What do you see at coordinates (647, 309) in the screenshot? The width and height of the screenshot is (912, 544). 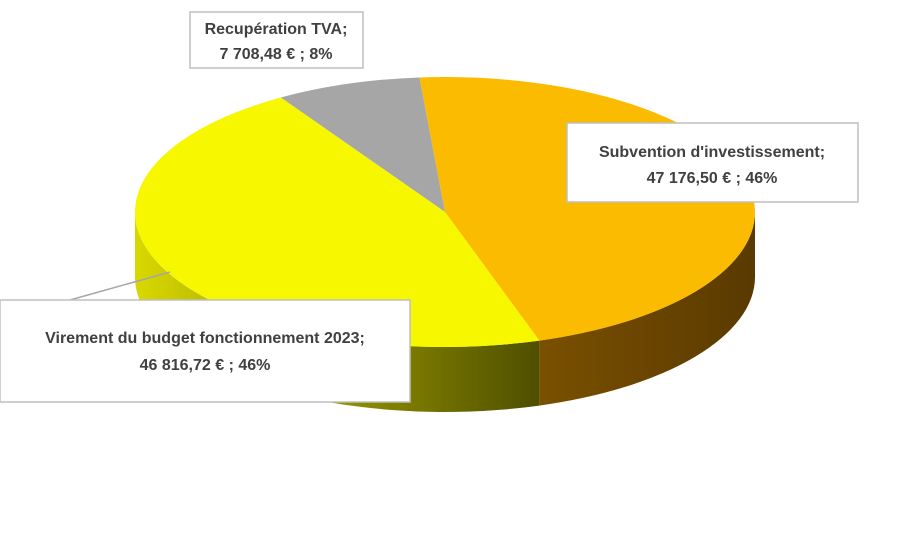 I see `slice-side` at bounding box center [647, 309].